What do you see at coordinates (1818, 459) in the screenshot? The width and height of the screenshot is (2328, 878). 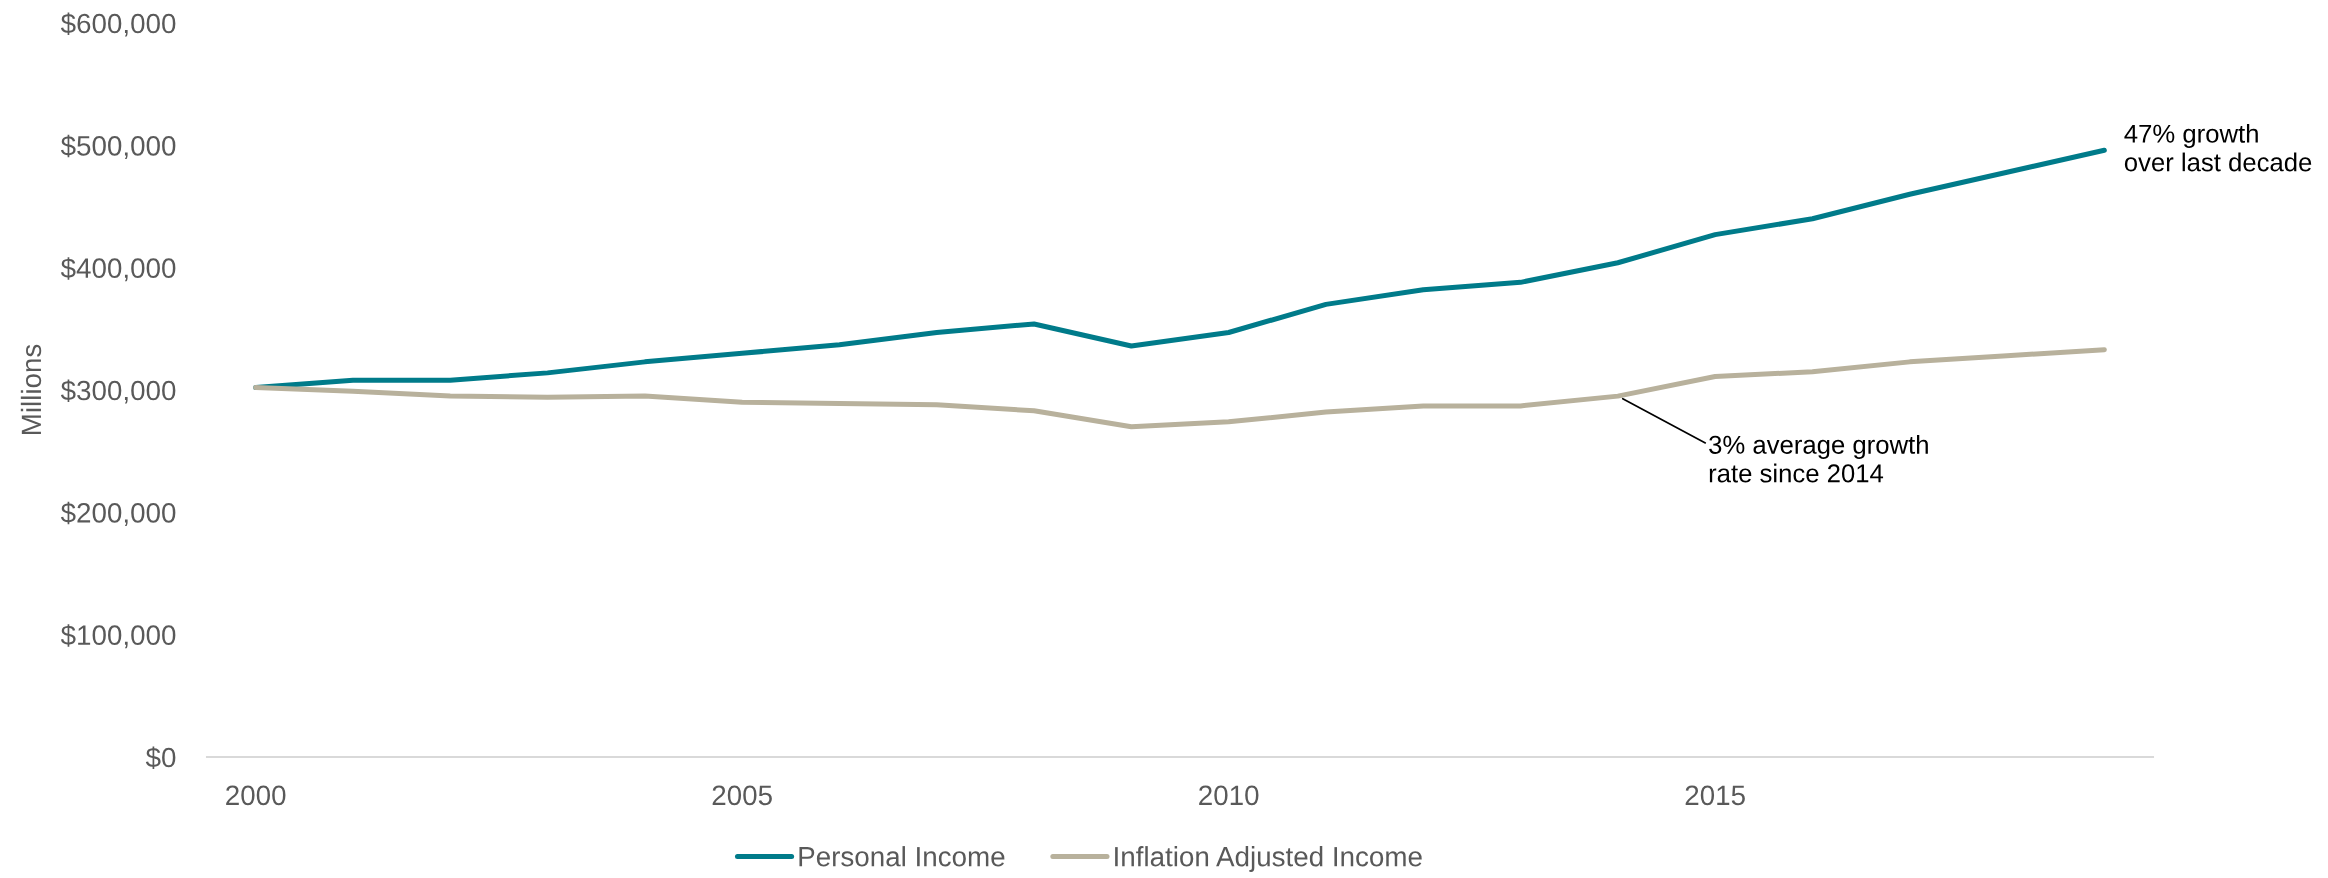 I see `annotation: 3% average growth rate since 2014` at bounding box center [1818, 459].